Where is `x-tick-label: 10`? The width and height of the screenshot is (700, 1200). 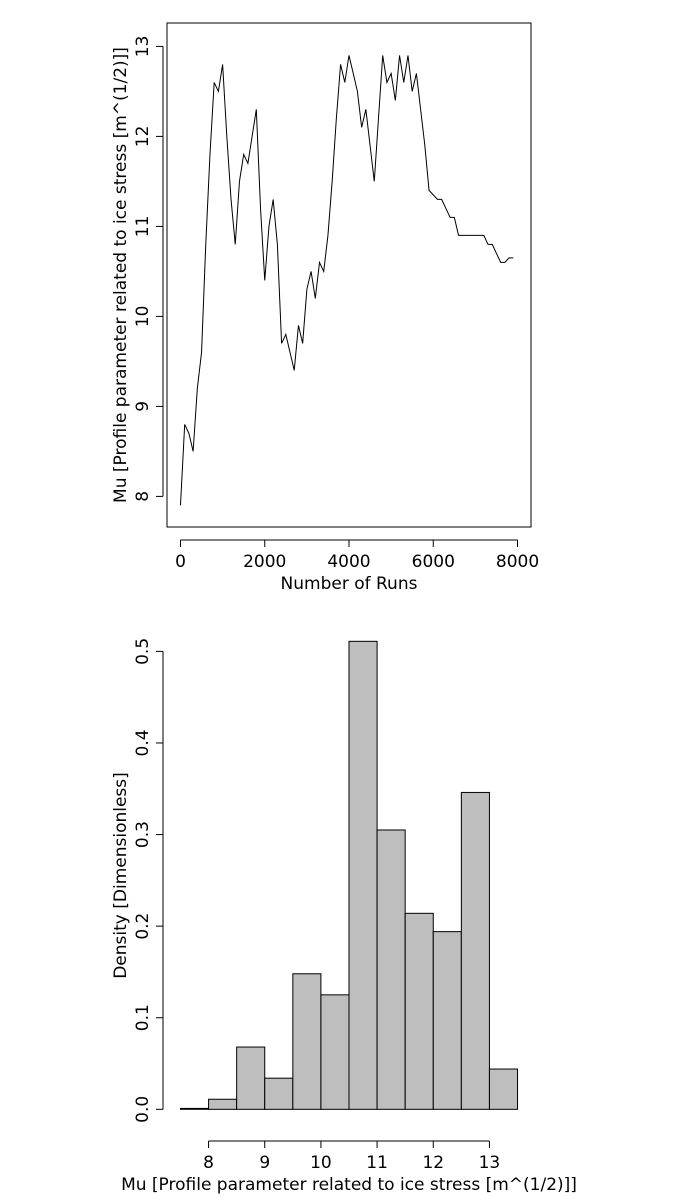 x-tick-label: 10 is located at coordinates (321, 1163).